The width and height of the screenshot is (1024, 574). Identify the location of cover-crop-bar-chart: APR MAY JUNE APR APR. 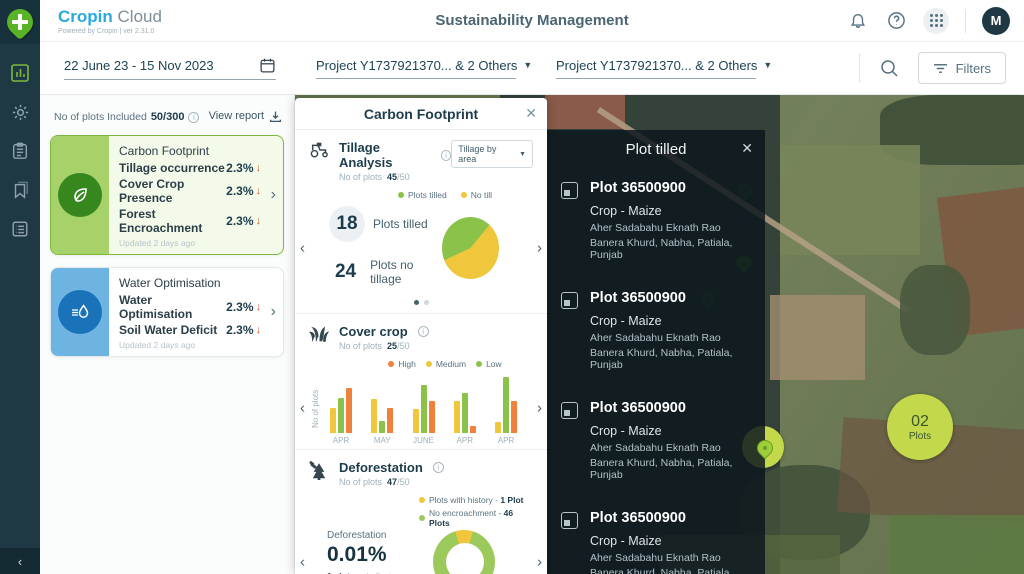
(423, 409).